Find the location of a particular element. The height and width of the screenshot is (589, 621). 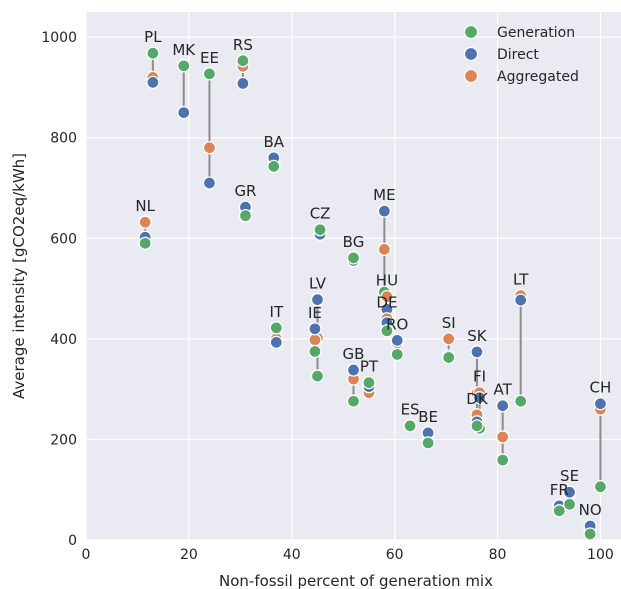

country-label-be: BE is located at coordinates (428, 417).